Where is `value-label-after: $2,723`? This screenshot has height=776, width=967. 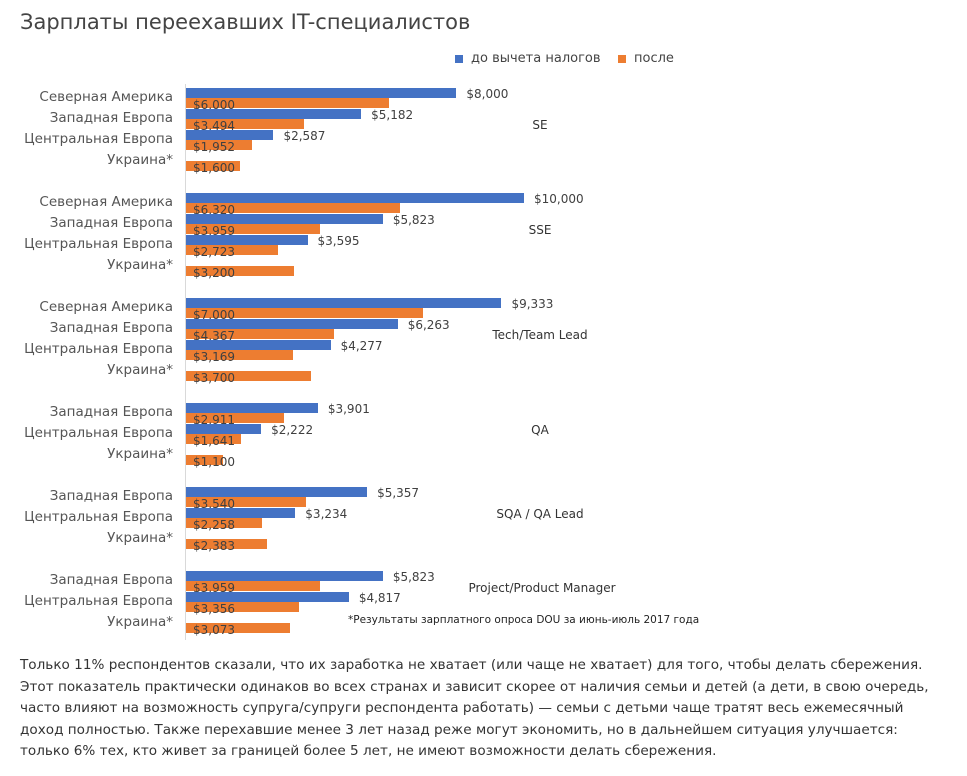 value-label-after: $2,723 is located at coordinates (214, 252).